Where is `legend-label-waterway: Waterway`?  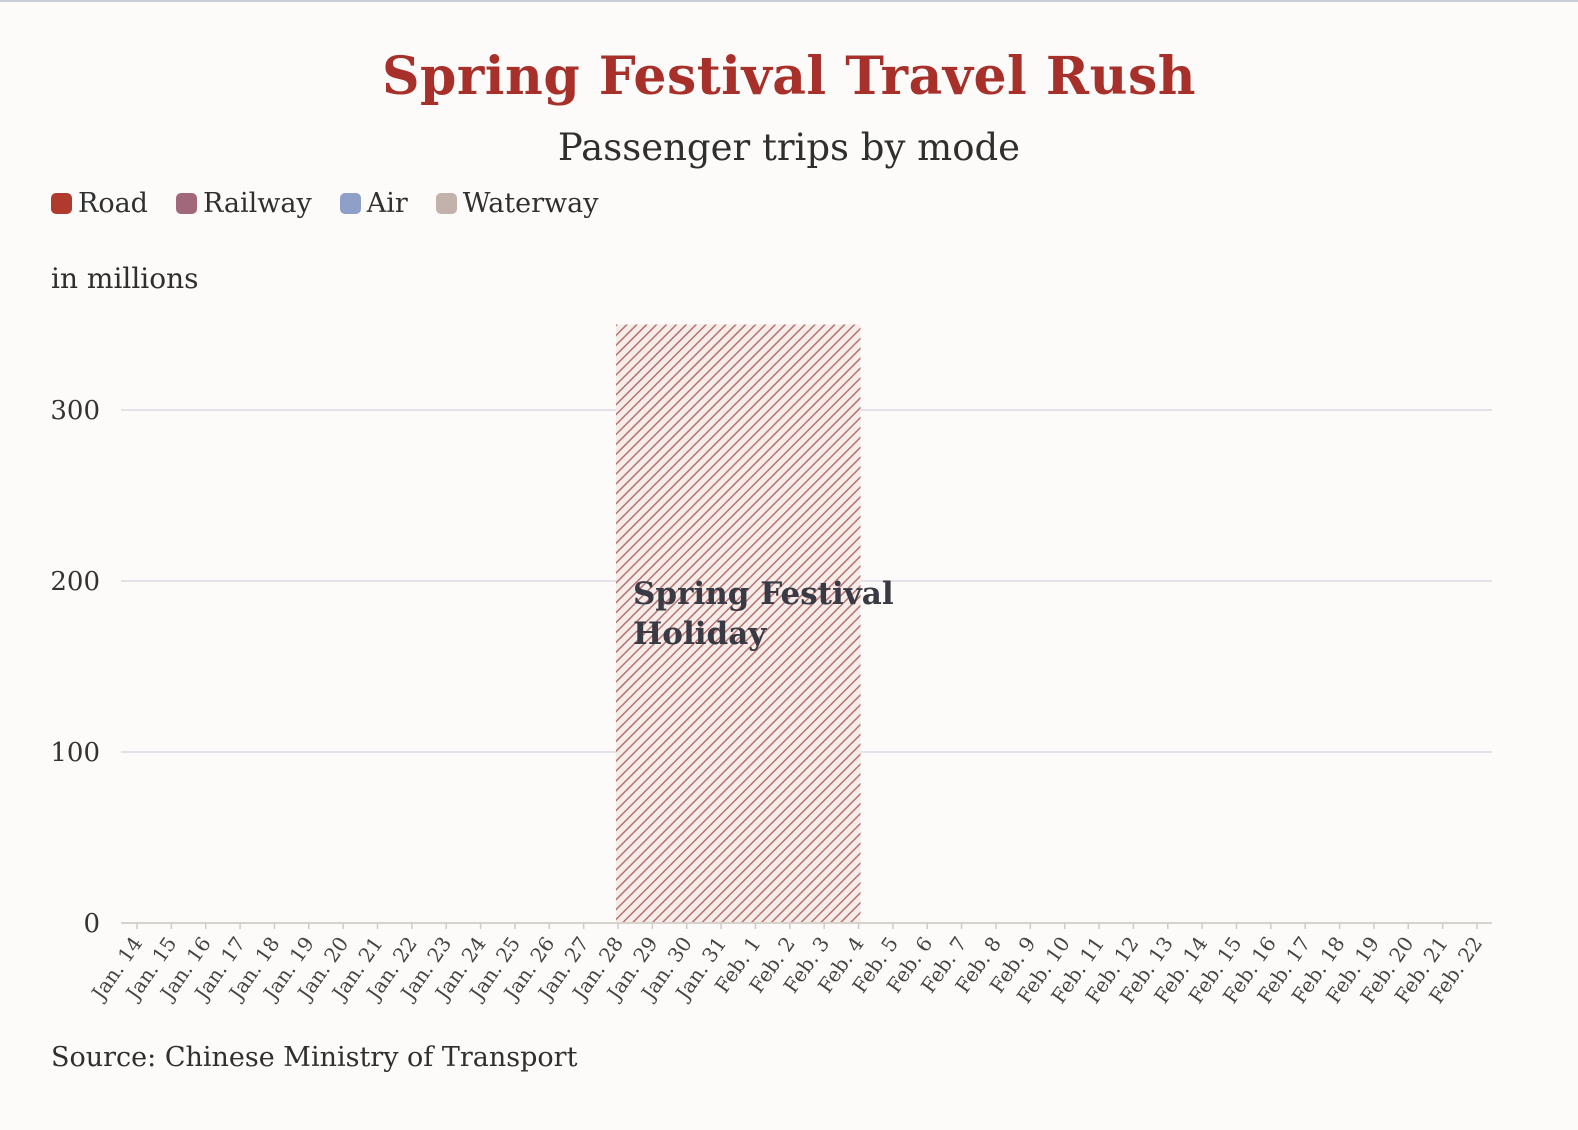
legend-label-waterway: Waterway is located at coordinates (530, 203).